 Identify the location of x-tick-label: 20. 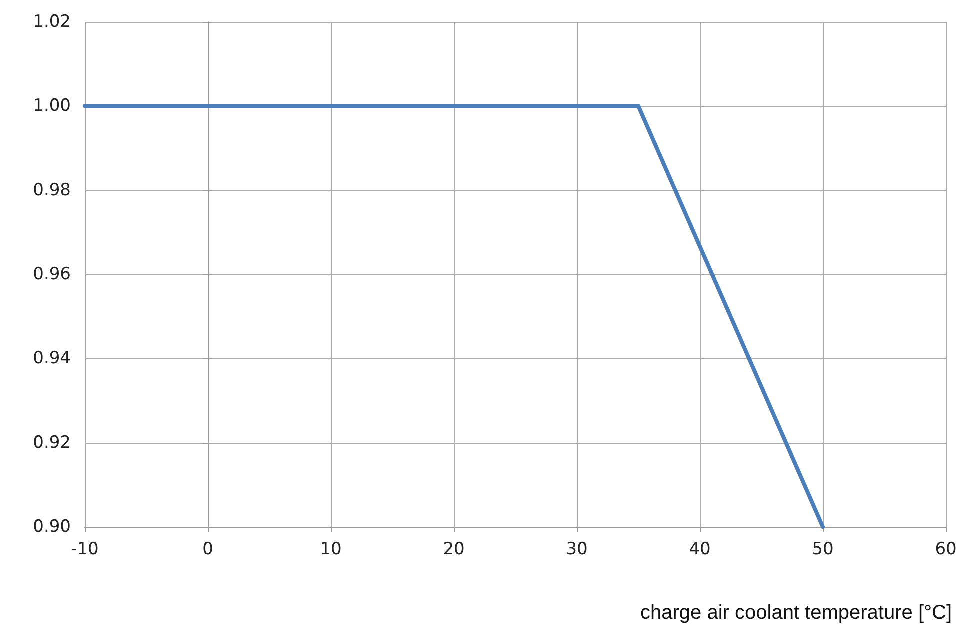
(454, 550).